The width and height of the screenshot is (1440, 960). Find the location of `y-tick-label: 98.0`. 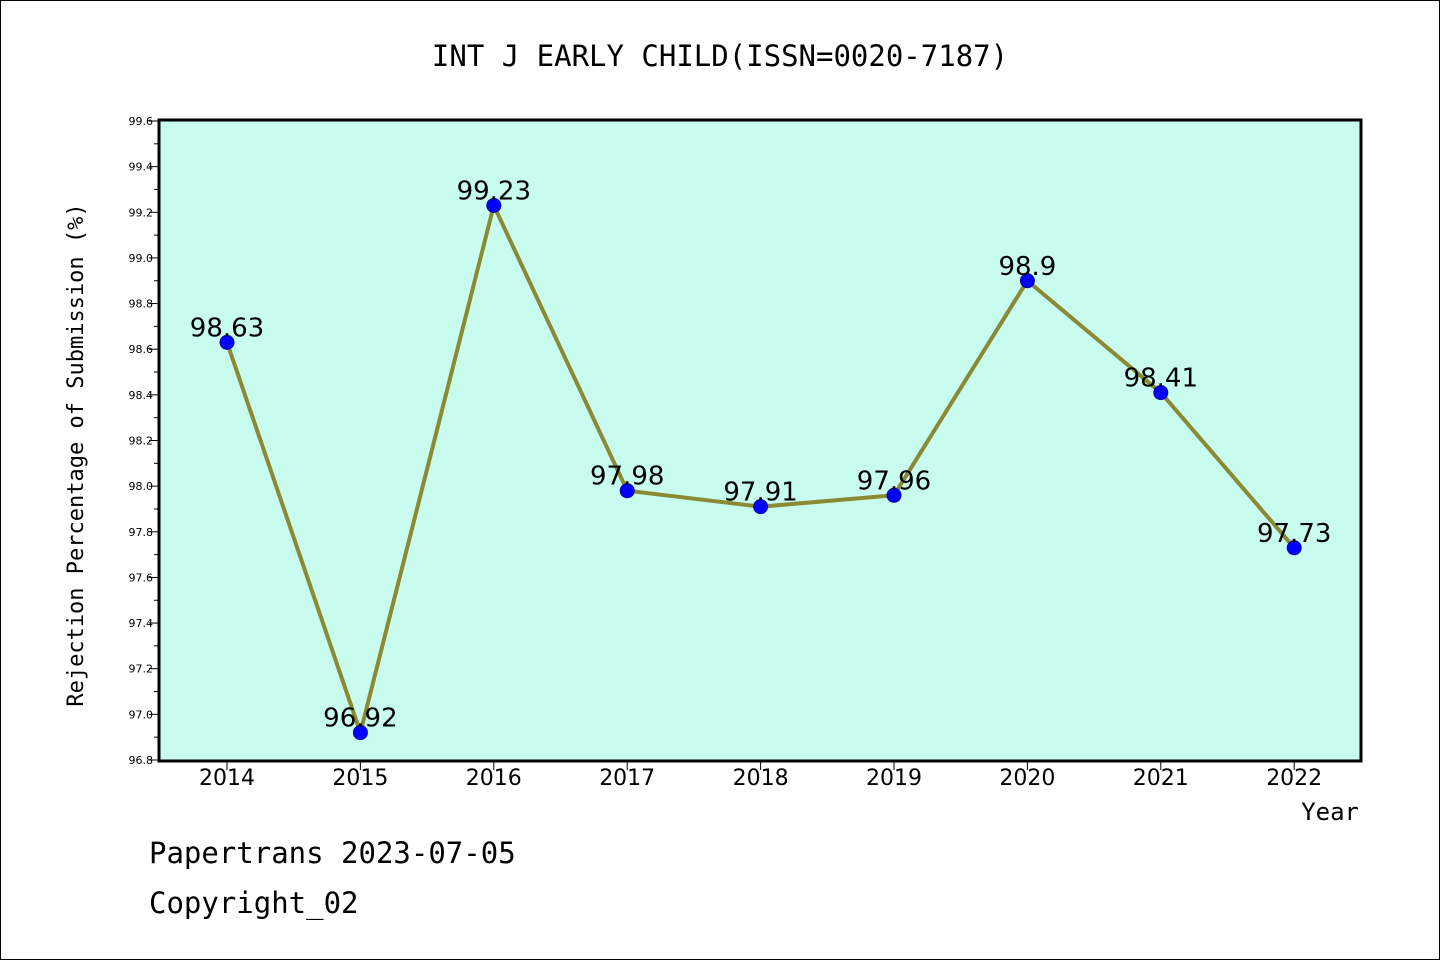

y-tick-label: 98.0 is located at coordinates (141, 486).